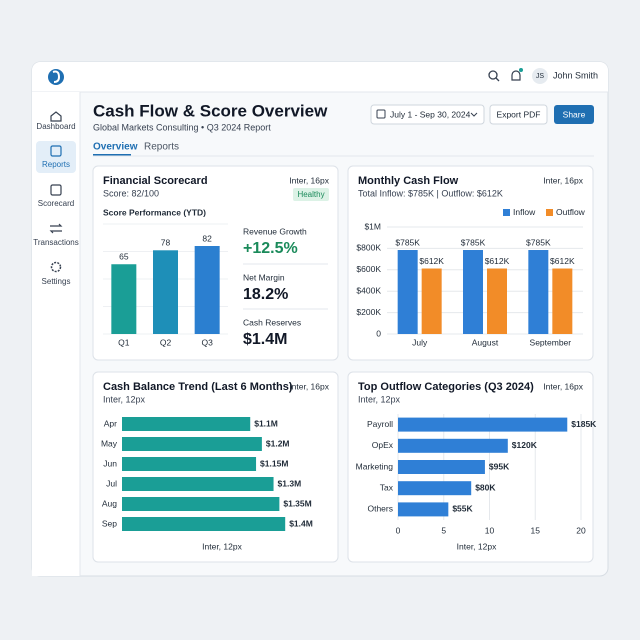 The height and width of the screenshot is (640, 640). I want to click on bell-icon, so click(516, 75).